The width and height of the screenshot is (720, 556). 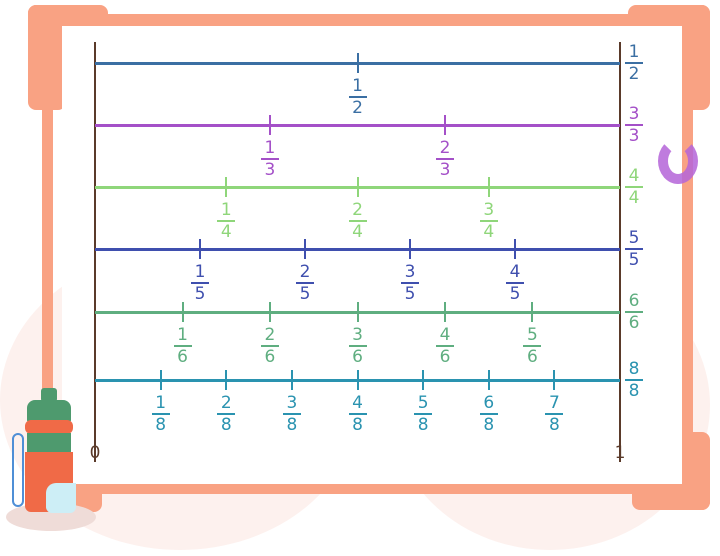 What do you see at coordinates (370, 20) in the screenshot?
I see `frame-top-bar` at bounding box center [370, 20].